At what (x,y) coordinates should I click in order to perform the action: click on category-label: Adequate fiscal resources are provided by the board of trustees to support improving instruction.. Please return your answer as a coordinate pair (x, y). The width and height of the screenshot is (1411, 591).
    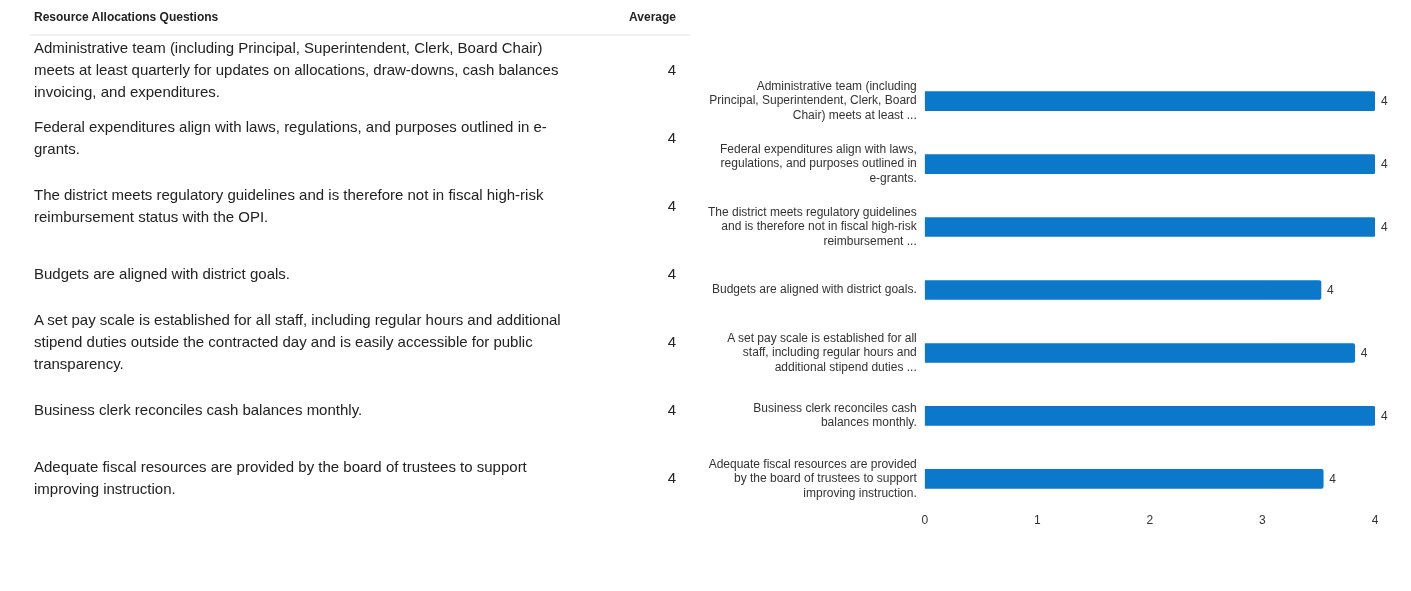
    Looking at the image, I should click on (280, 478).